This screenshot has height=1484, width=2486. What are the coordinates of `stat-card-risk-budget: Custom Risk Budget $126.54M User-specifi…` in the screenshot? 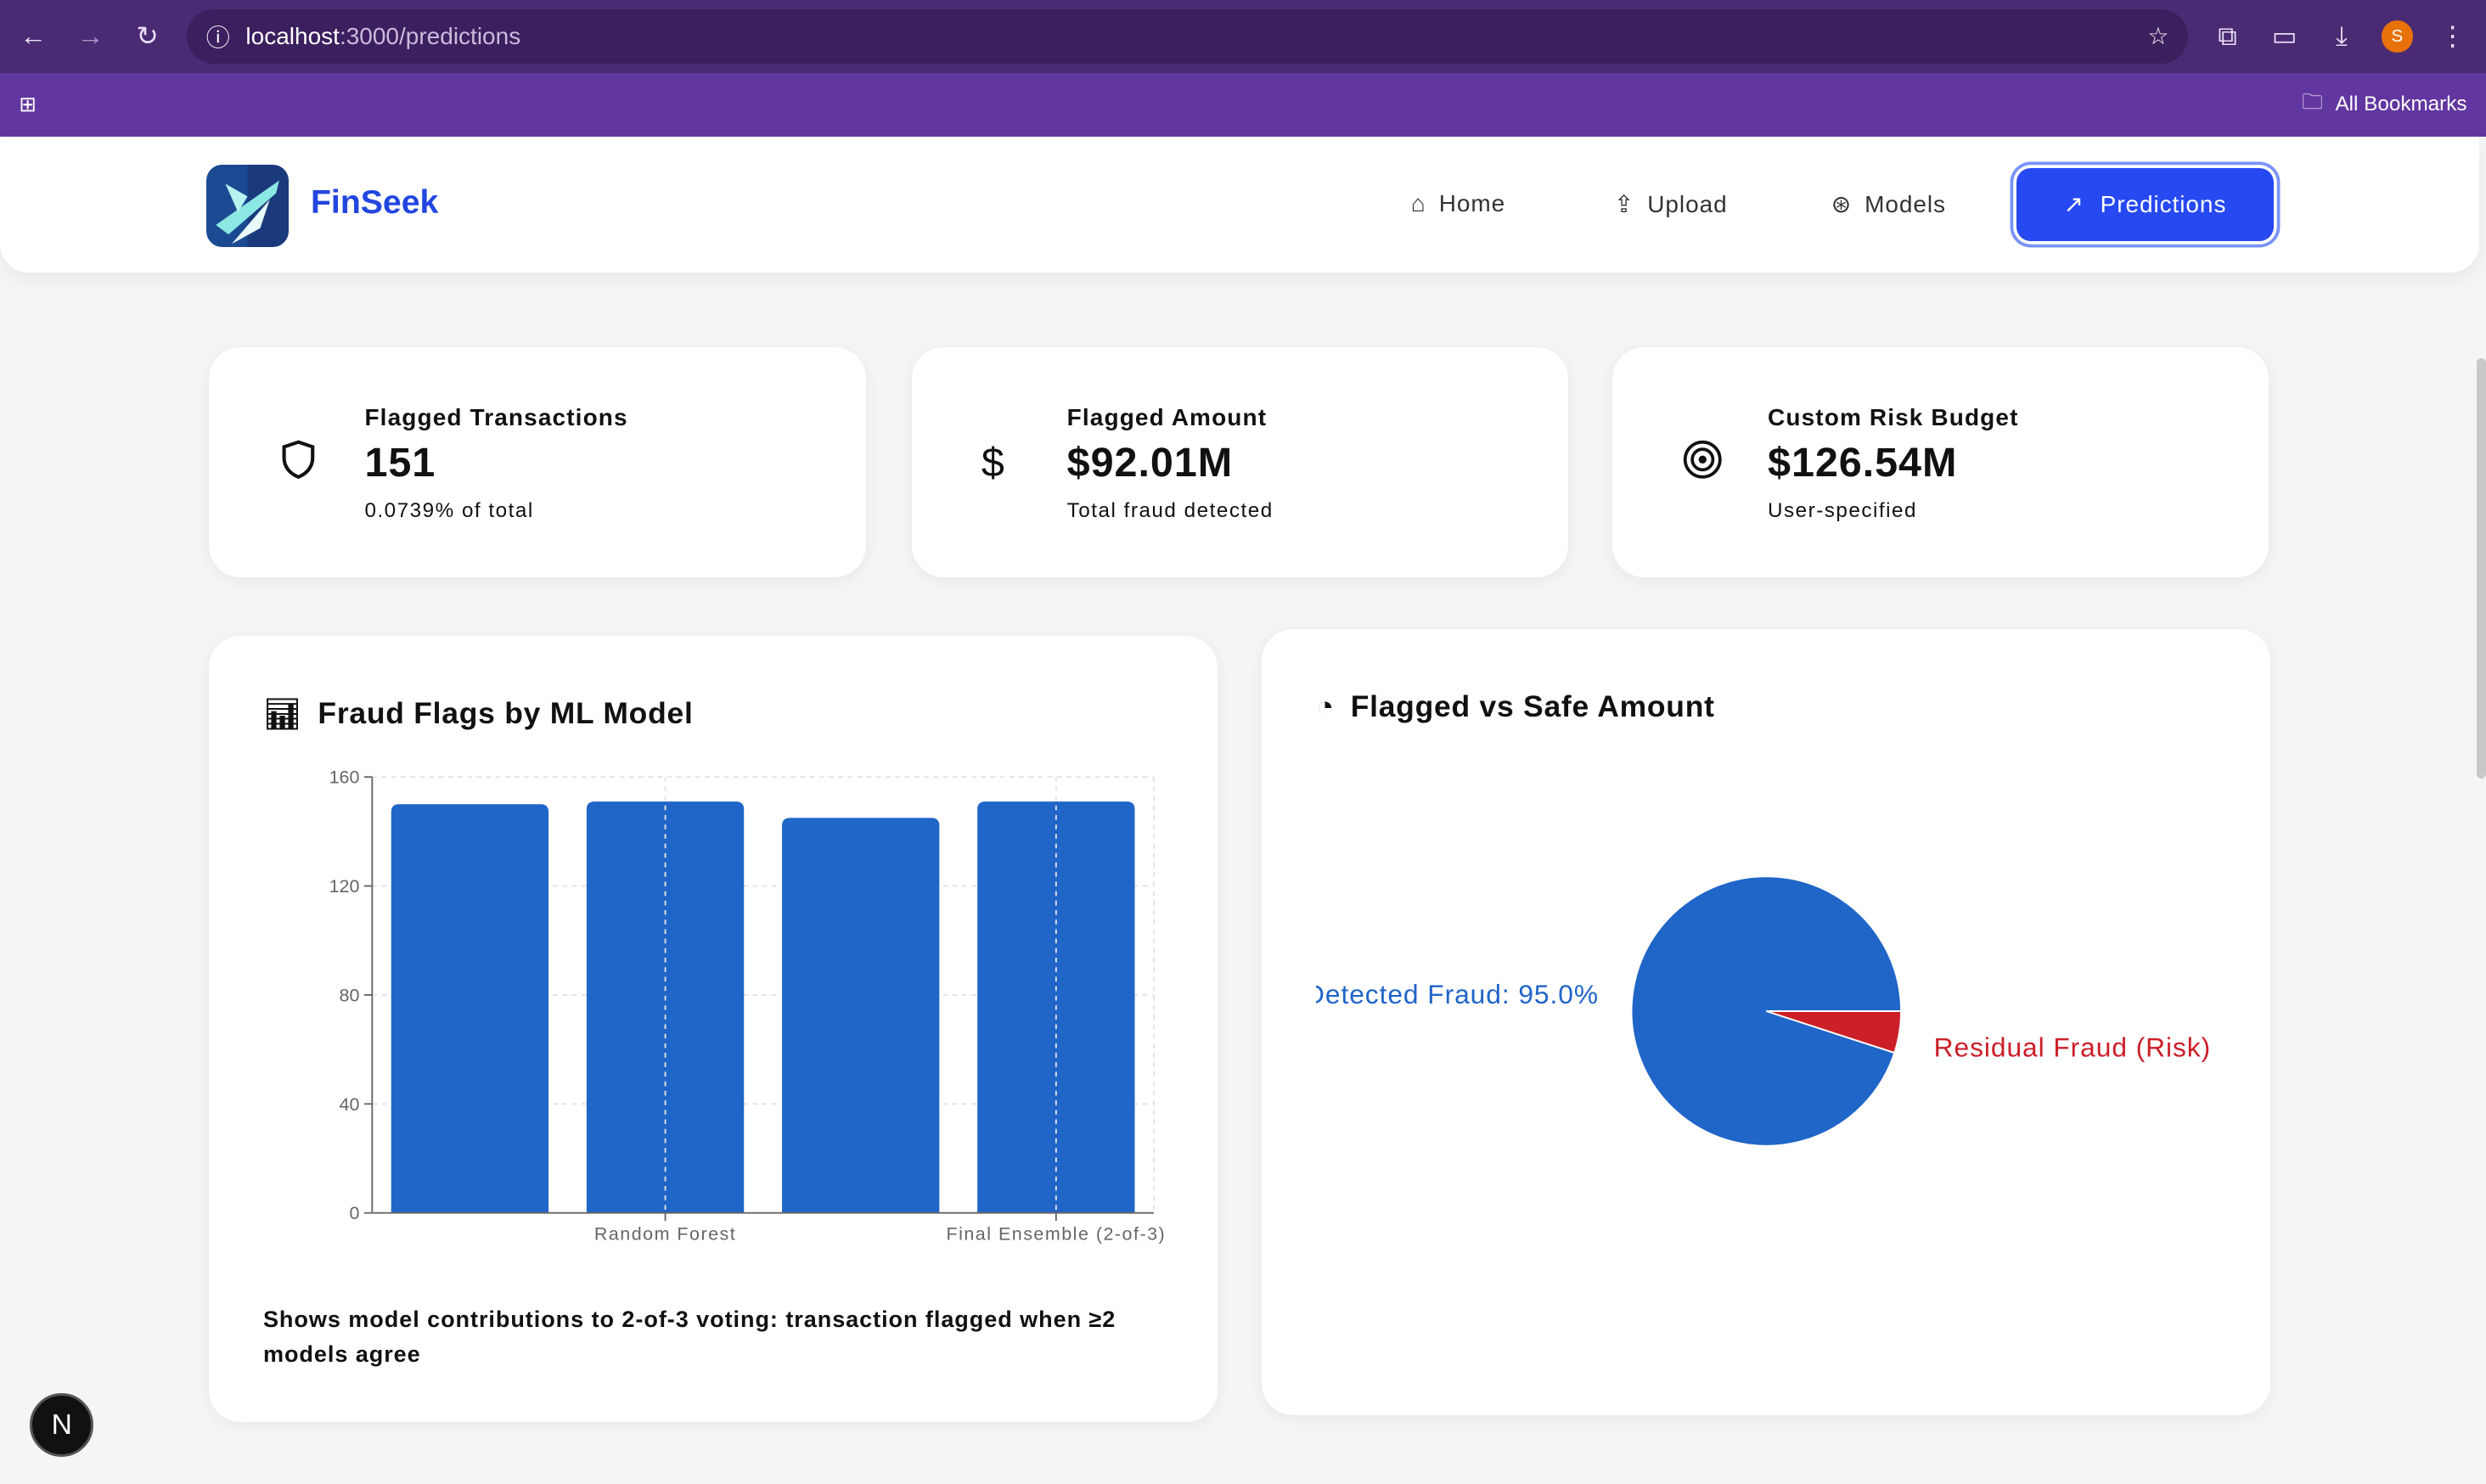 It's located at (1941, 462).